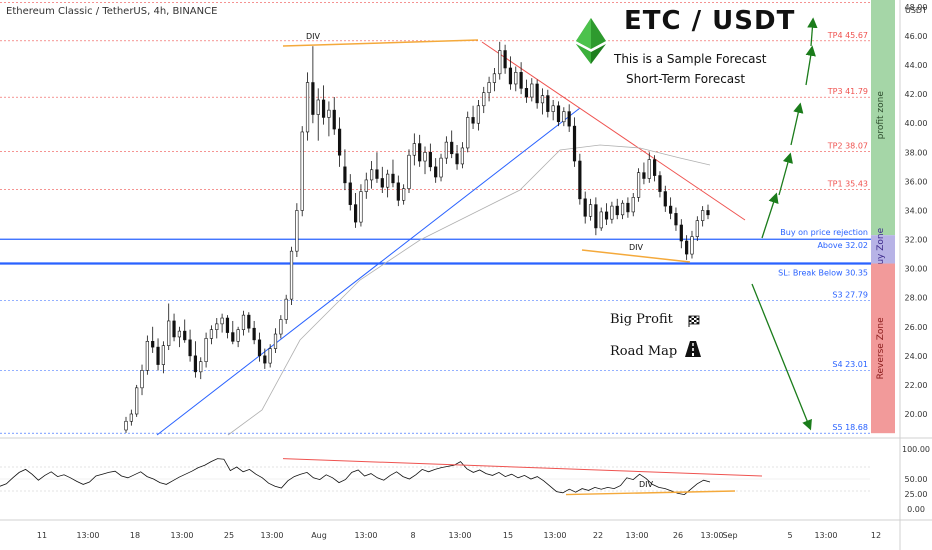  I want to click on level-label-s5: S5 18.68, so click(850, 427).